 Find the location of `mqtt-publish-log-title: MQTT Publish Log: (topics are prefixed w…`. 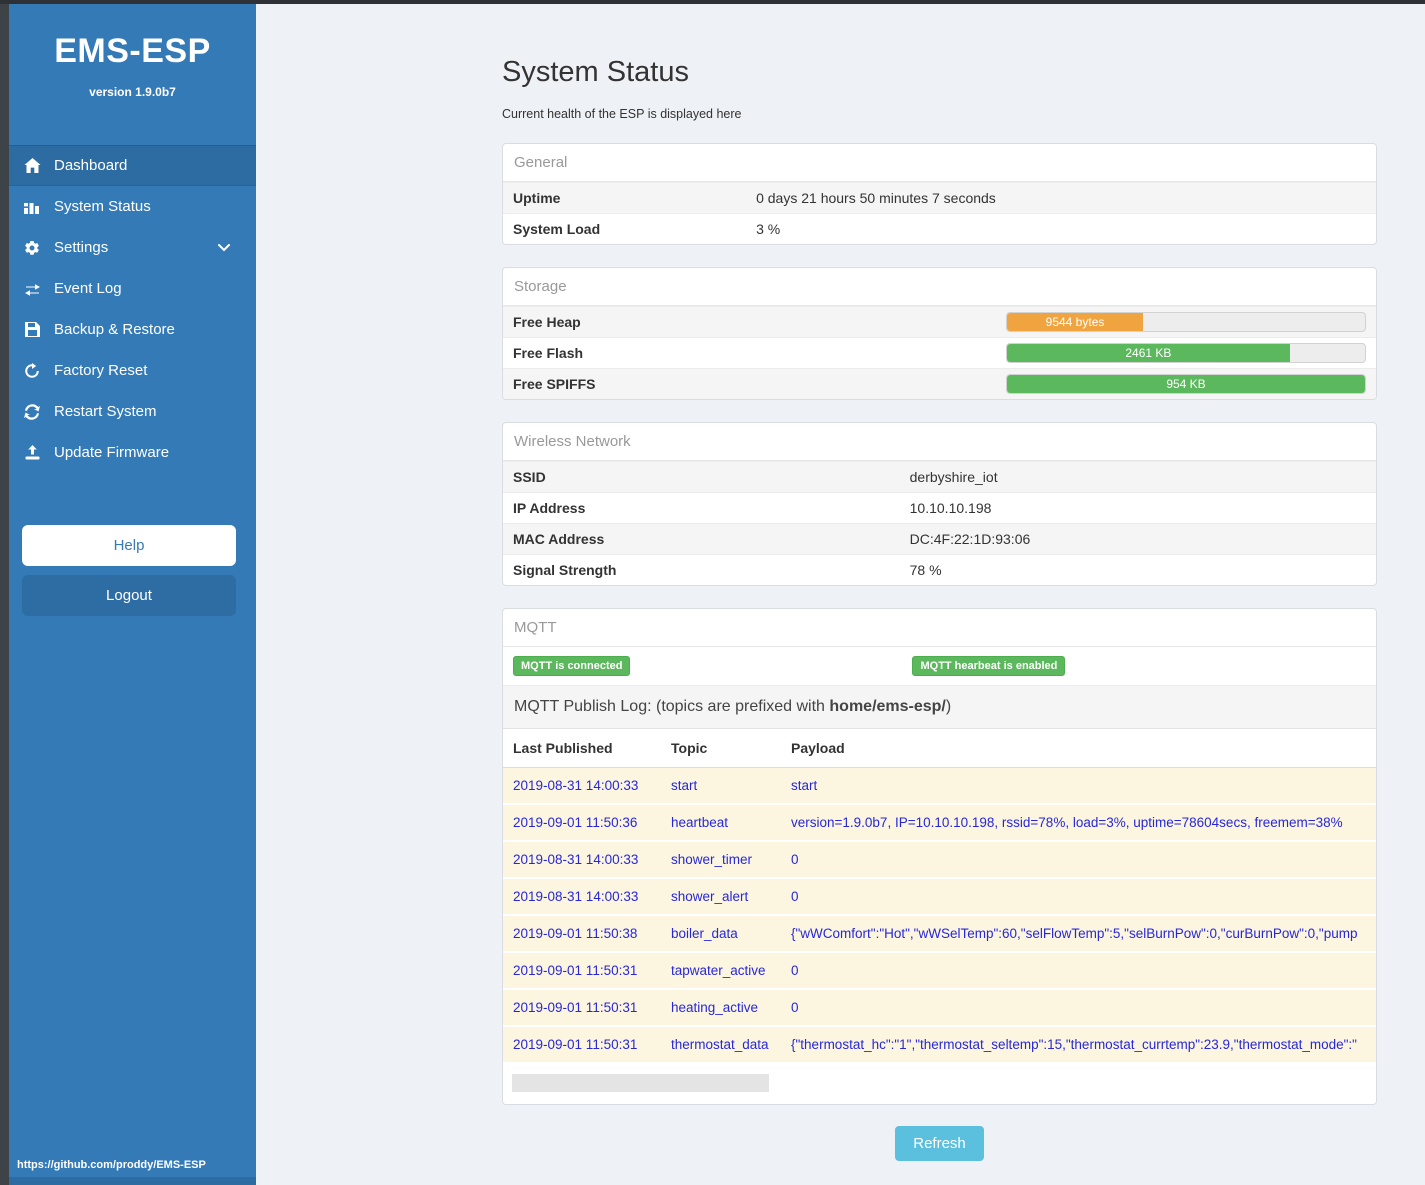

mqtt-publish-log-title: MQTT Publish Log: (topics are prefixed w… is located at coordinates (939, 707).